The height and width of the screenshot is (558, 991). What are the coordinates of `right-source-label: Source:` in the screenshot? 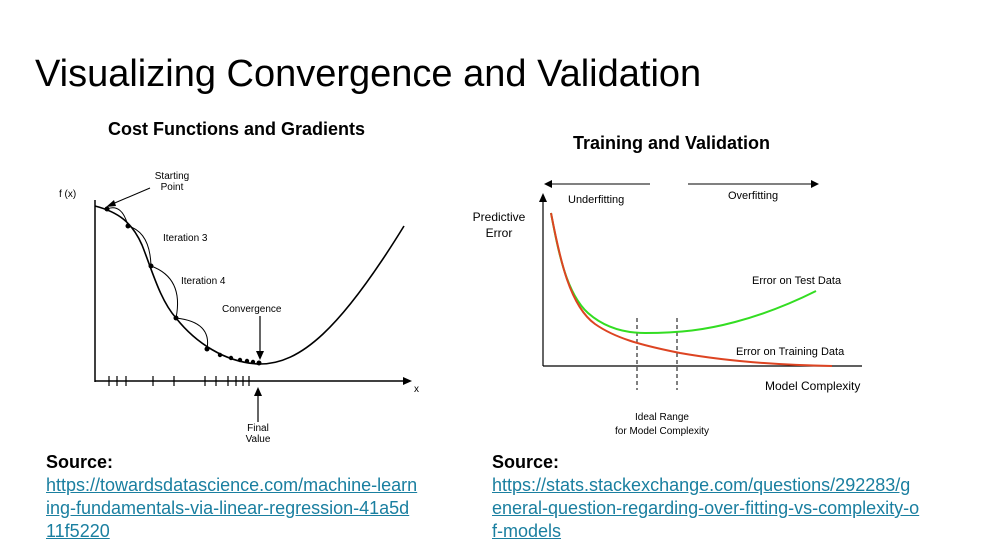 It's located at (526, 462).